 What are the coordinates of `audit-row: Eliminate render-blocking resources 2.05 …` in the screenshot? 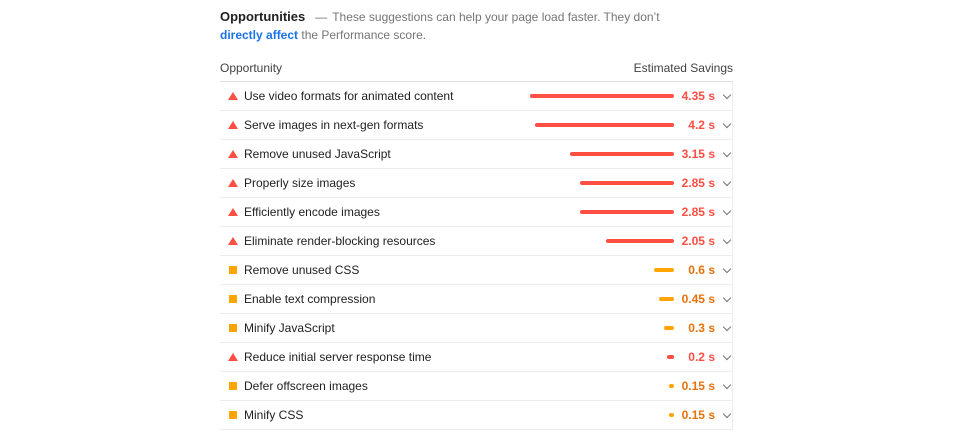 It's located at (476, 241).